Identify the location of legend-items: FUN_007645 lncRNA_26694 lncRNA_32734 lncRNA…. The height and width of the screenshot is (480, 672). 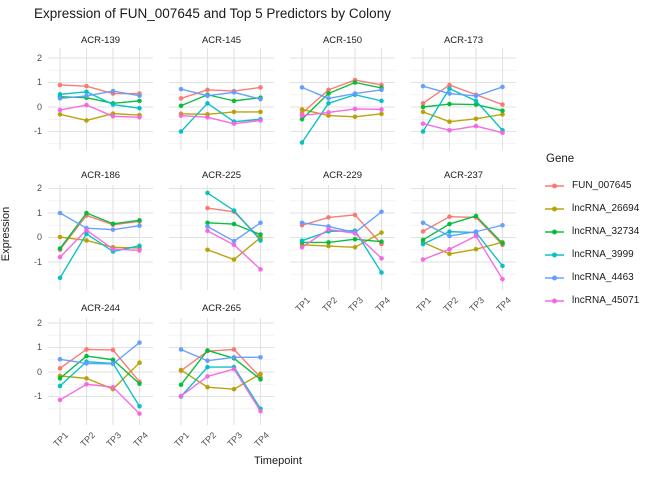
(591, 243).